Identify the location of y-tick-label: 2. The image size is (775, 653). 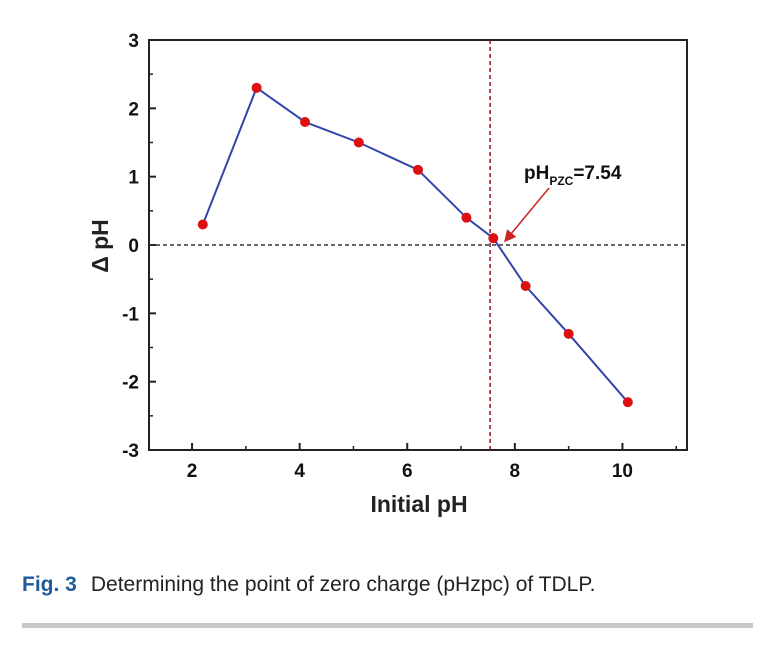
(133, 109).